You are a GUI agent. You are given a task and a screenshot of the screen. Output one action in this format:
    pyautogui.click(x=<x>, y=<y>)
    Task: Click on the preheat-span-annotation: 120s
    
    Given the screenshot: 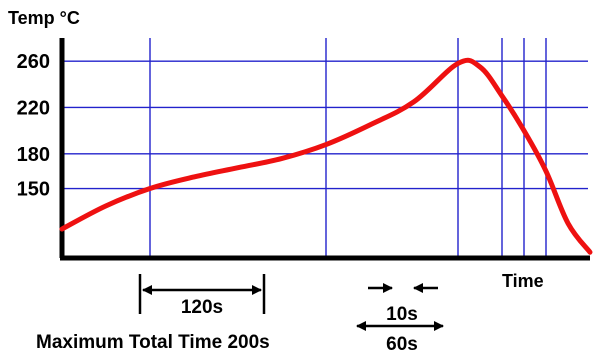 What is the action you would take?
    pyautogui.click(x=202, y=296)
    